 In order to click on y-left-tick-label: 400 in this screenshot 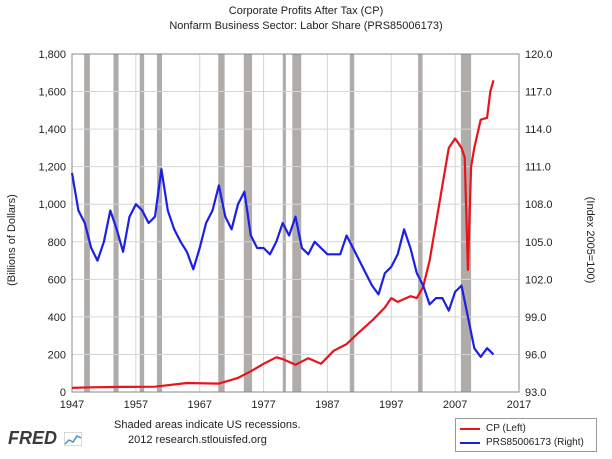, I will do `click(57, 318)`.